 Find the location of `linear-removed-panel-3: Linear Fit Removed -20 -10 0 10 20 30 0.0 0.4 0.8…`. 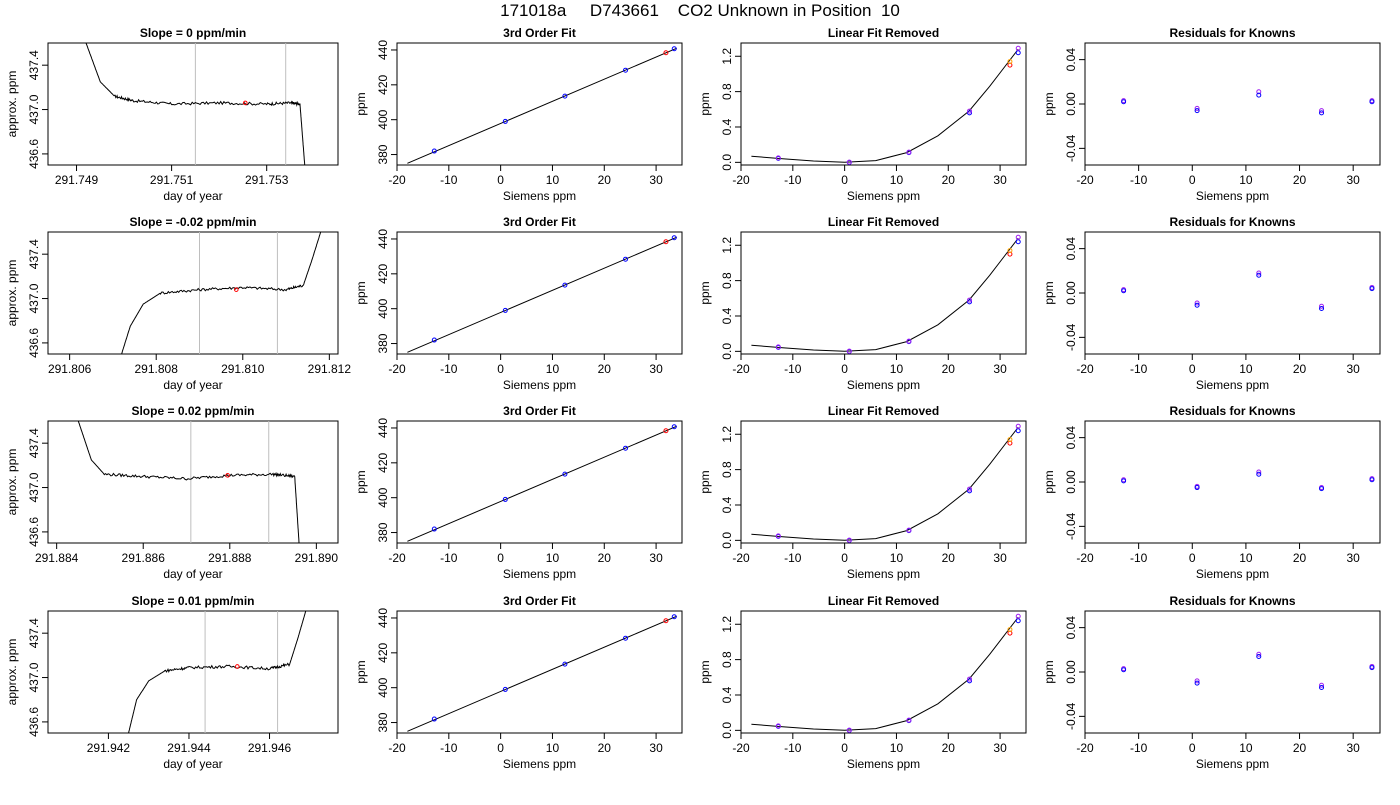

linear-removed-panel-3: Linear Fit Removed -20 -10 0 10 20 30 0.0 0.4 0.8… is located at coordinates (862, 492).